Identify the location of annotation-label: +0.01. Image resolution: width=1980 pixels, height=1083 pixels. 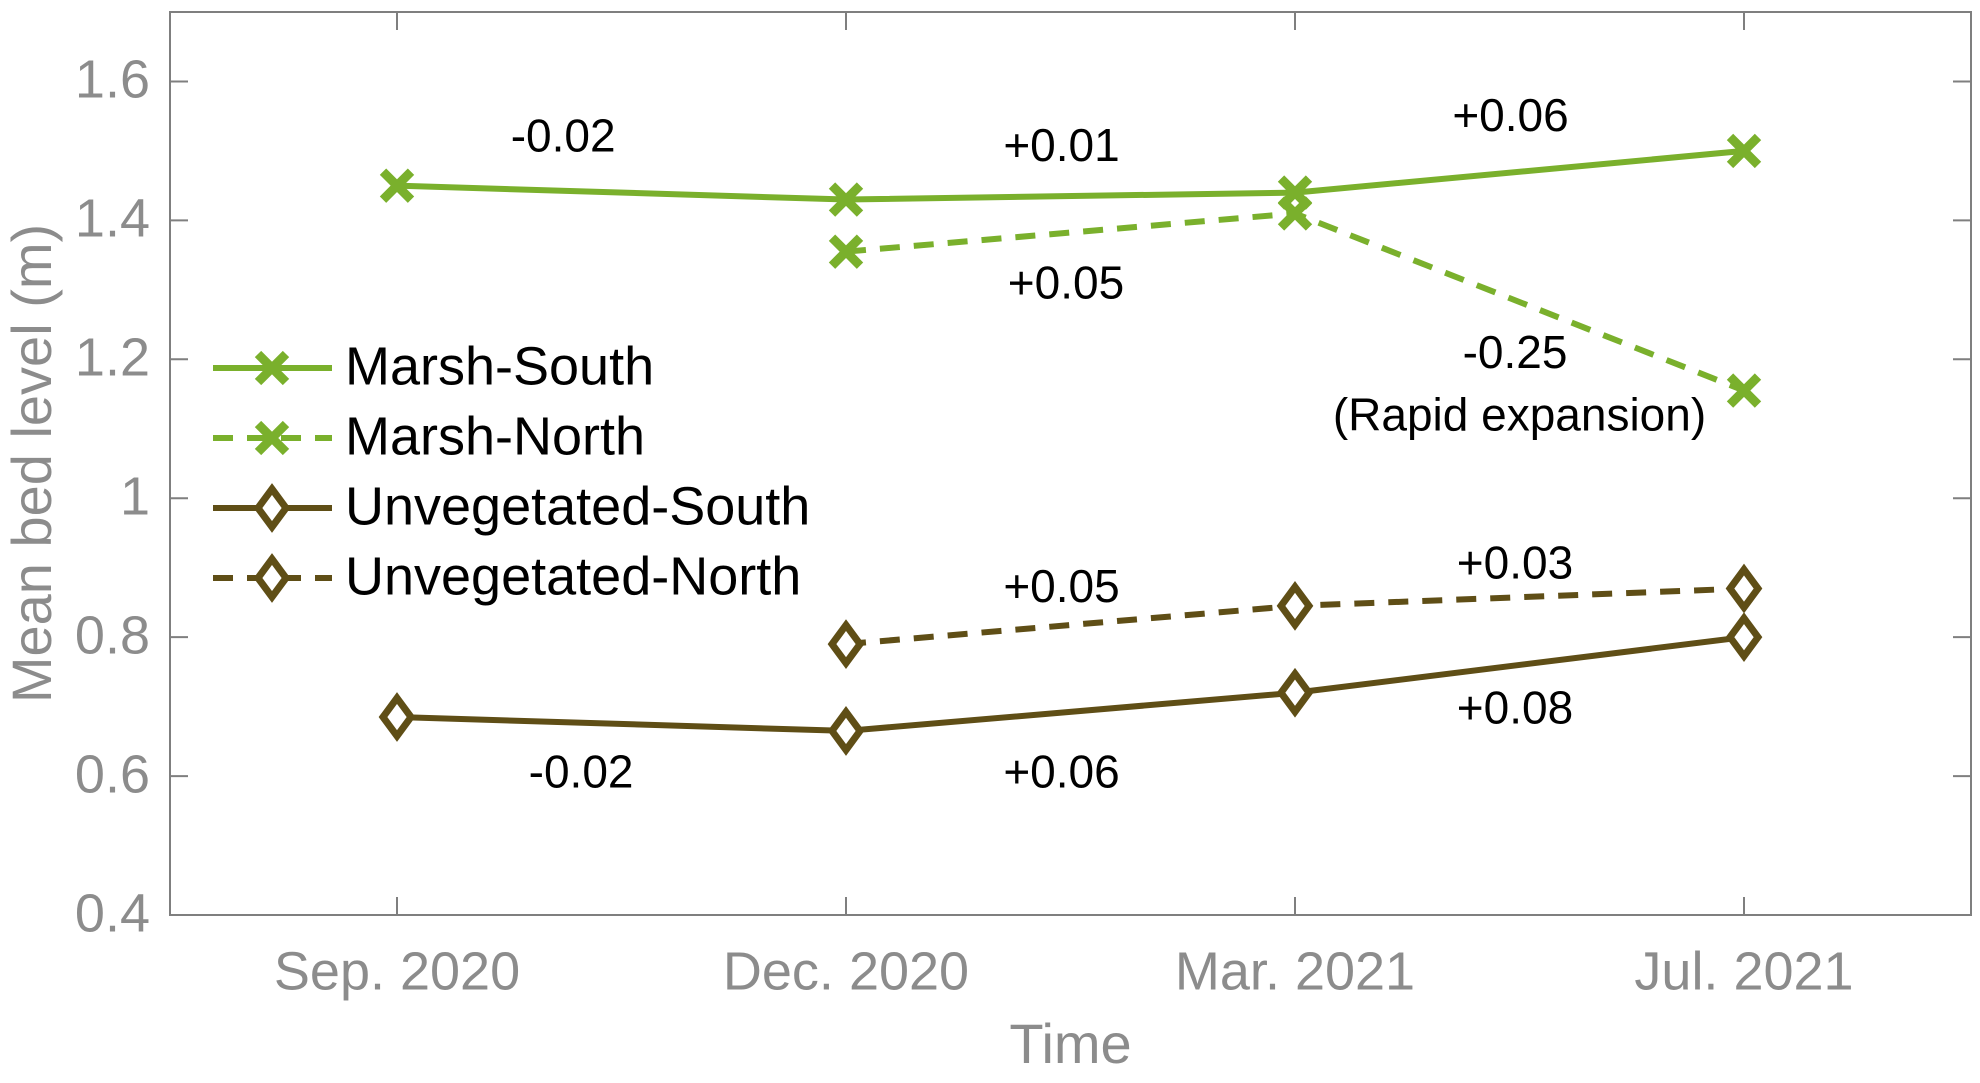
(1061, 145).